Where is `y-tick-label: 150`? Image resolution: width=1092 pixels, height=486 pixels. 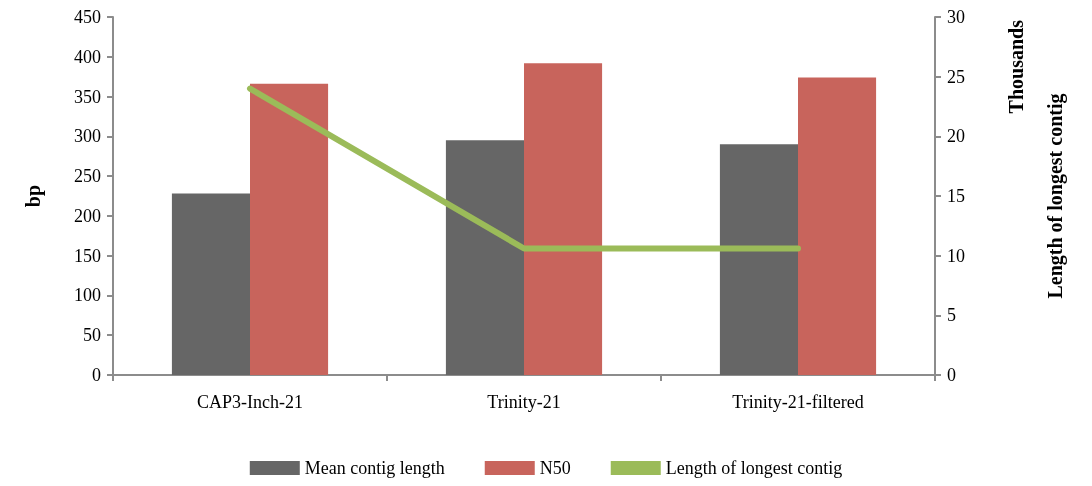 y-tick-label: 150 is located at coordinates (87, 255).